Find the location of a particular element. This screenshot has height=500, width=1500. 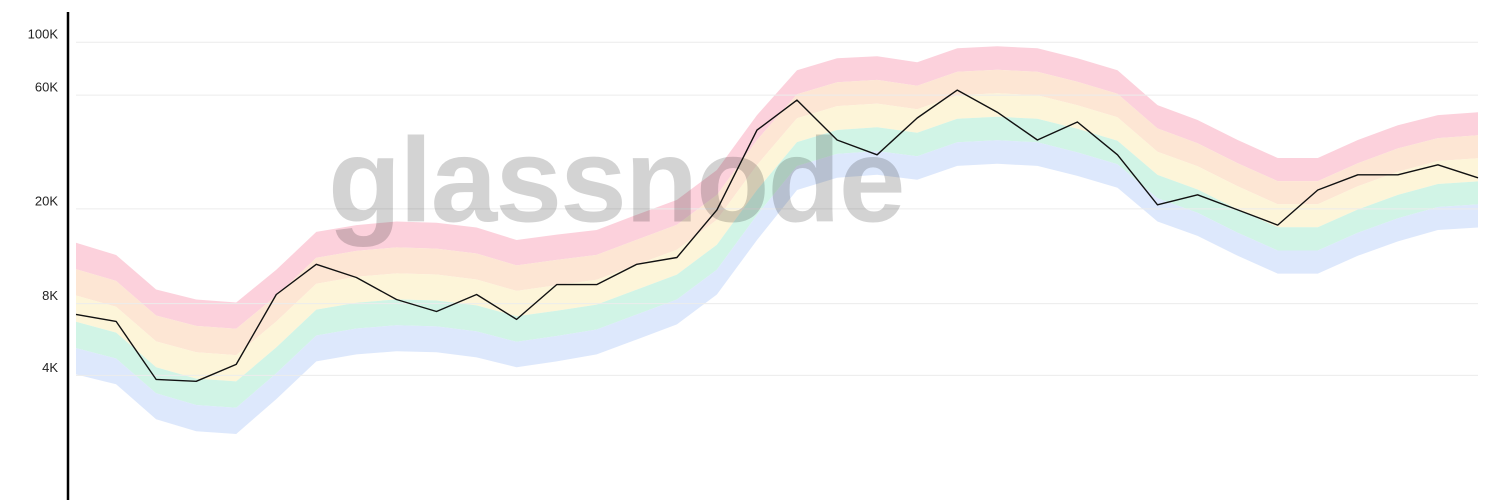

y-tick-label: 60K is located at coordinates (46, 87).